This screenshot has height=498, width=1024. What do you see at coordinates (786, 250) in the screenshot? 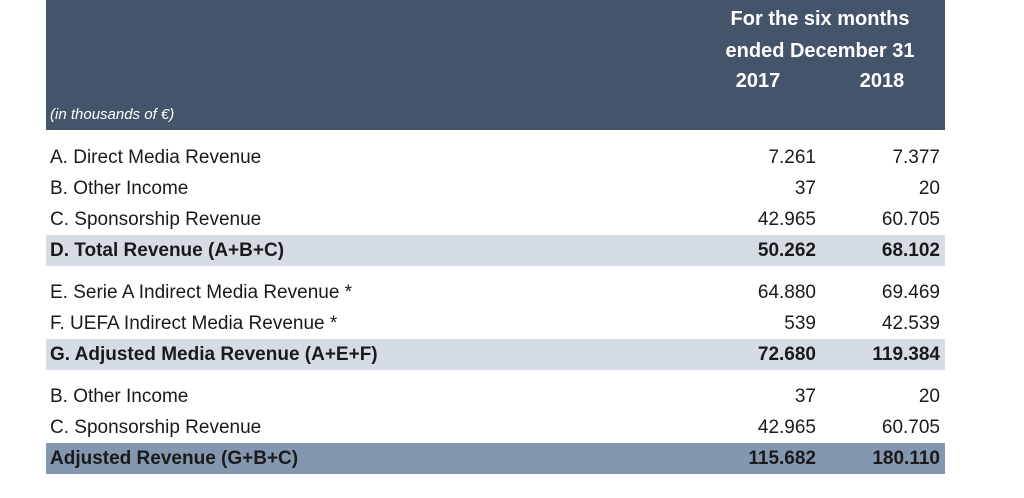
I see `cell-value: 50.262` at bounding box center [786, 250].